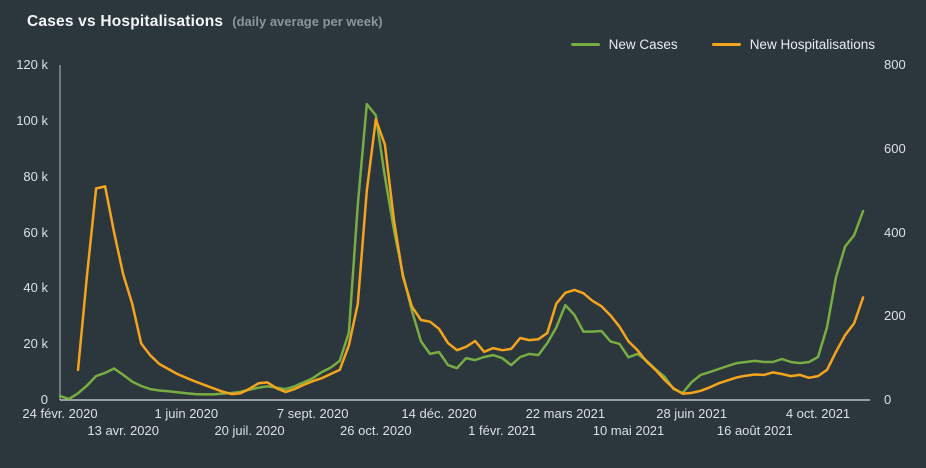 The width and height of the screenshot is (926, 468). I want to click on x-axis-tick: 24 févr. 2020, so click(60, 413).